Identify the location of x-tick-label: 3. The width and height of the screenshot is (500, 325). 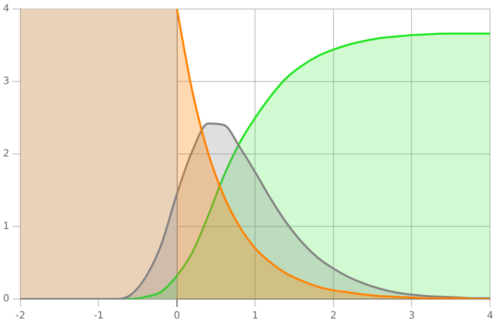
(411, 316).